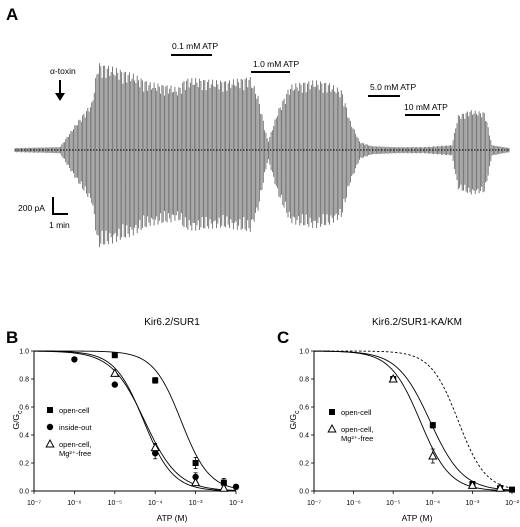  Describe the element at coordinates (12, 14) in the screenshot. I see `panel-letter-a: A` at that location.